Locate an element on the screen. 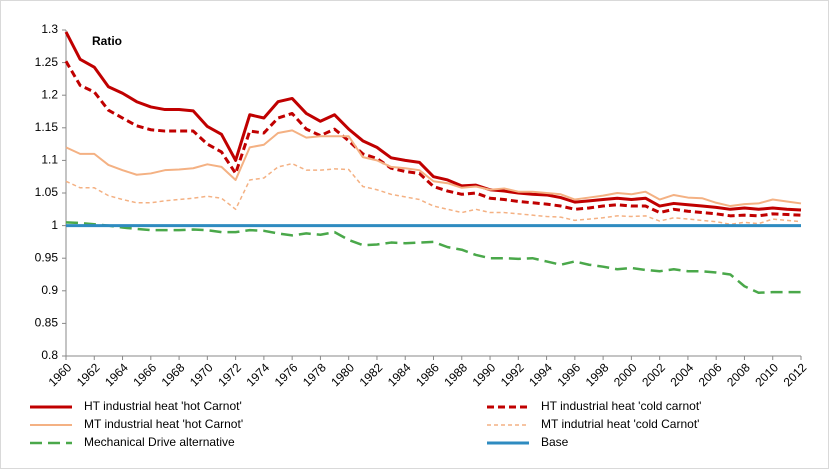 The height and width of the screenshot is (476, 832). y-tick-label: 1.15 is located at coordinates (47, 127).